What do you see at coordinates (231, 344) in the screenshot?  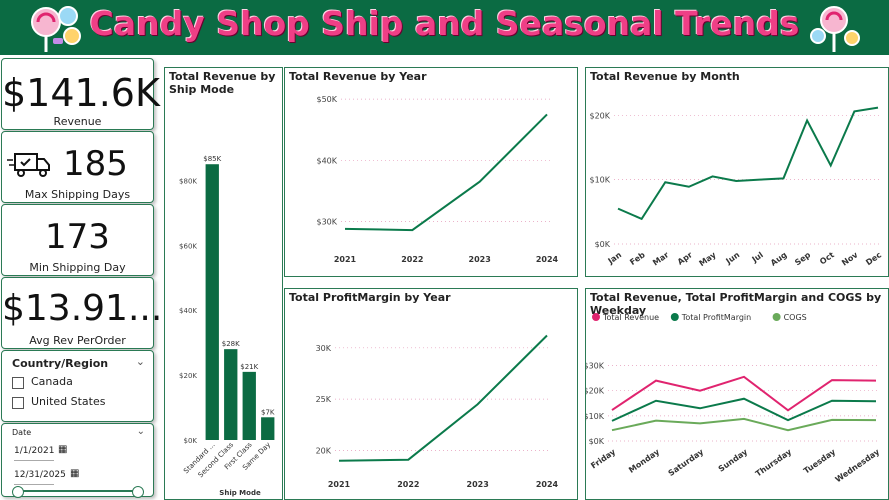 I see `bar-data-label: $28K` at bounding box center [231, 344].